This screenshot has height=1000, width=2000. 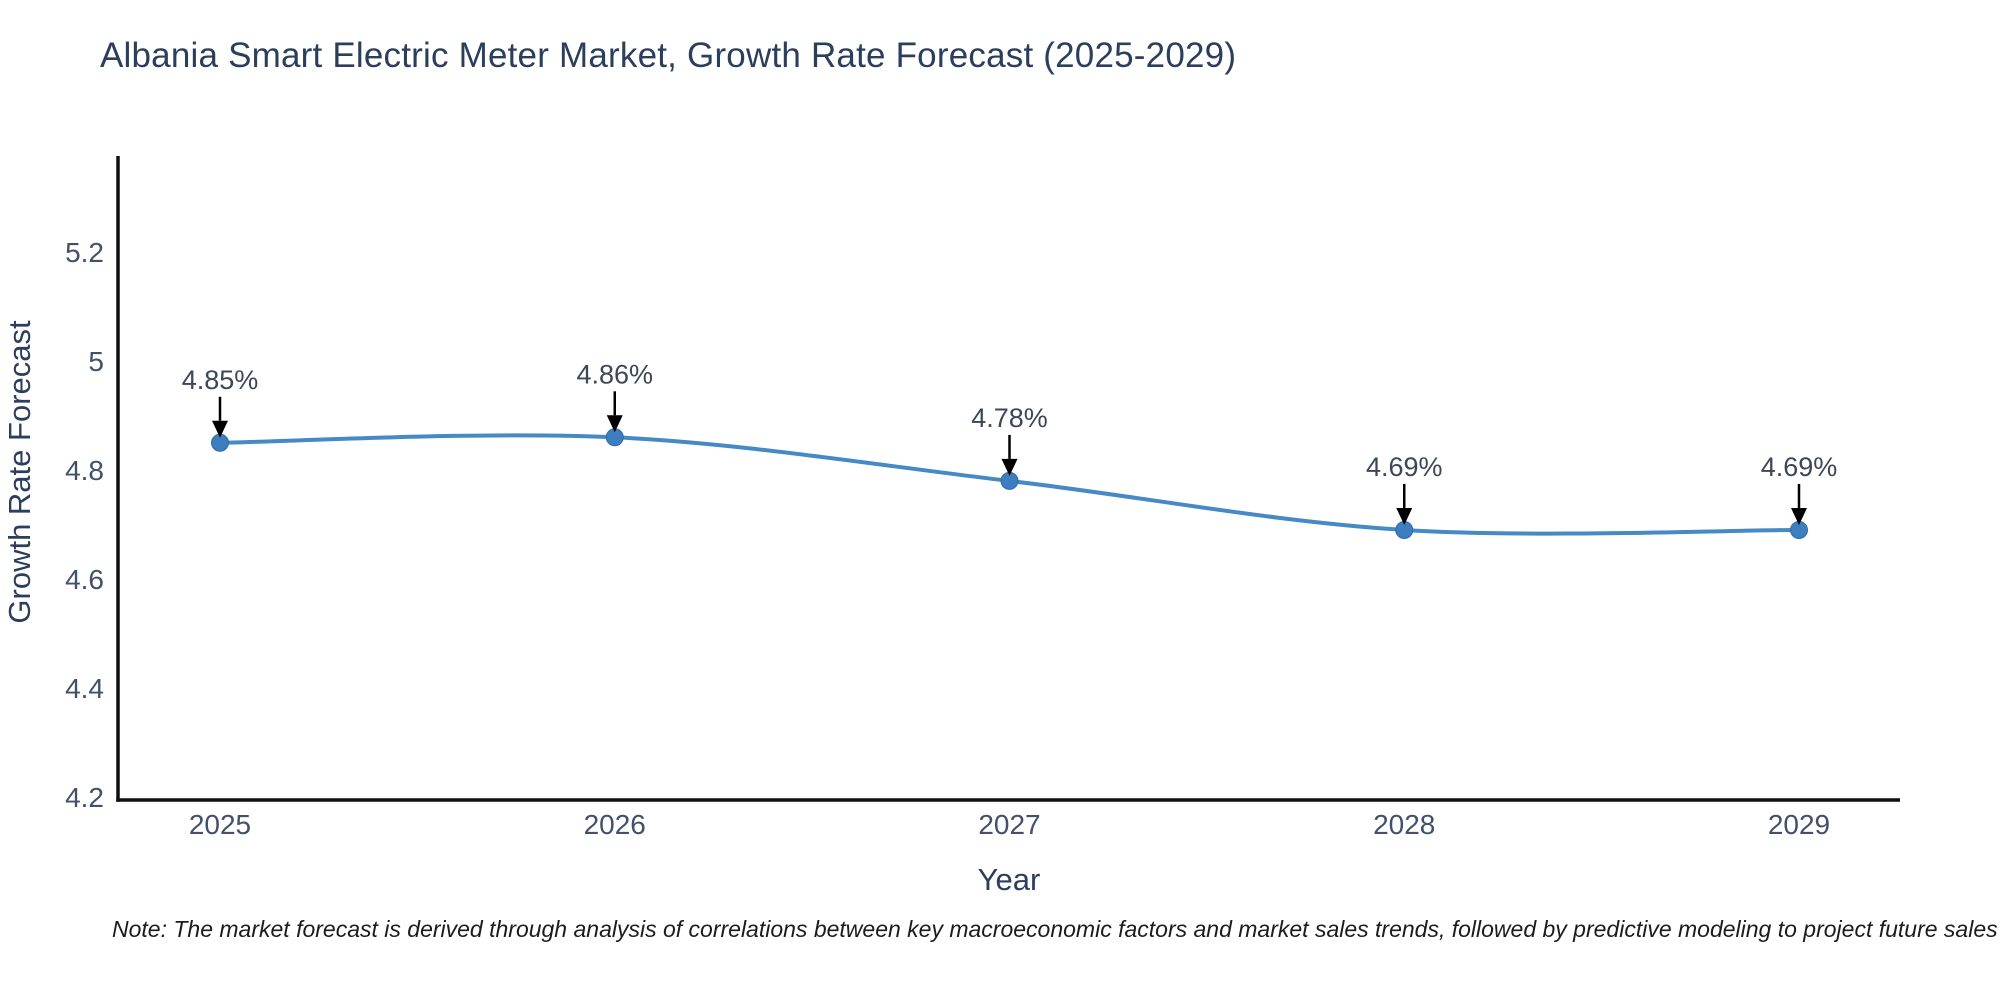 What do you see at coordinates (1009, 879) in the screenshot?
I see `x-axis-title: Year` at bounding box center [1009, 879].